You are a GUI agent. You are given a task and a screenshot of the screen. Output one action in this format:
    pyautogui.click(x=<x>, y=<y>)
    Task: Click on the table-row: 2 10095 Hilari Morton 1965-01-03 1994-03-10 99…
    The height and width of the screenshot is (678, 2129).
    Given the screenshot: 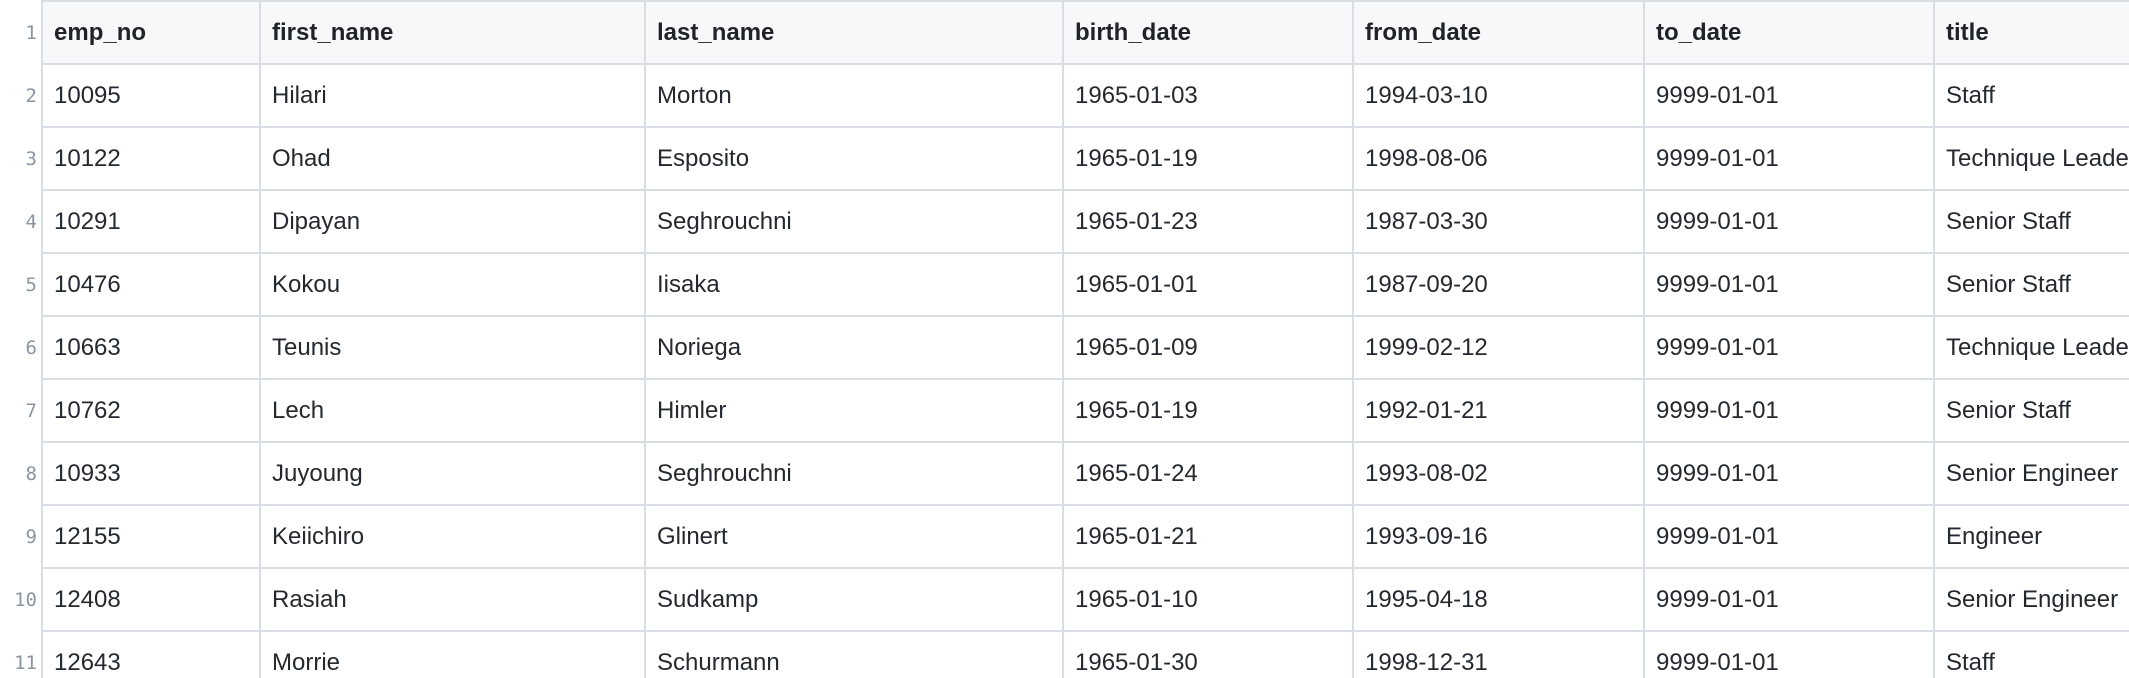 What is the action you would take?
    pyautogui.click(x=1064, y=95)
    